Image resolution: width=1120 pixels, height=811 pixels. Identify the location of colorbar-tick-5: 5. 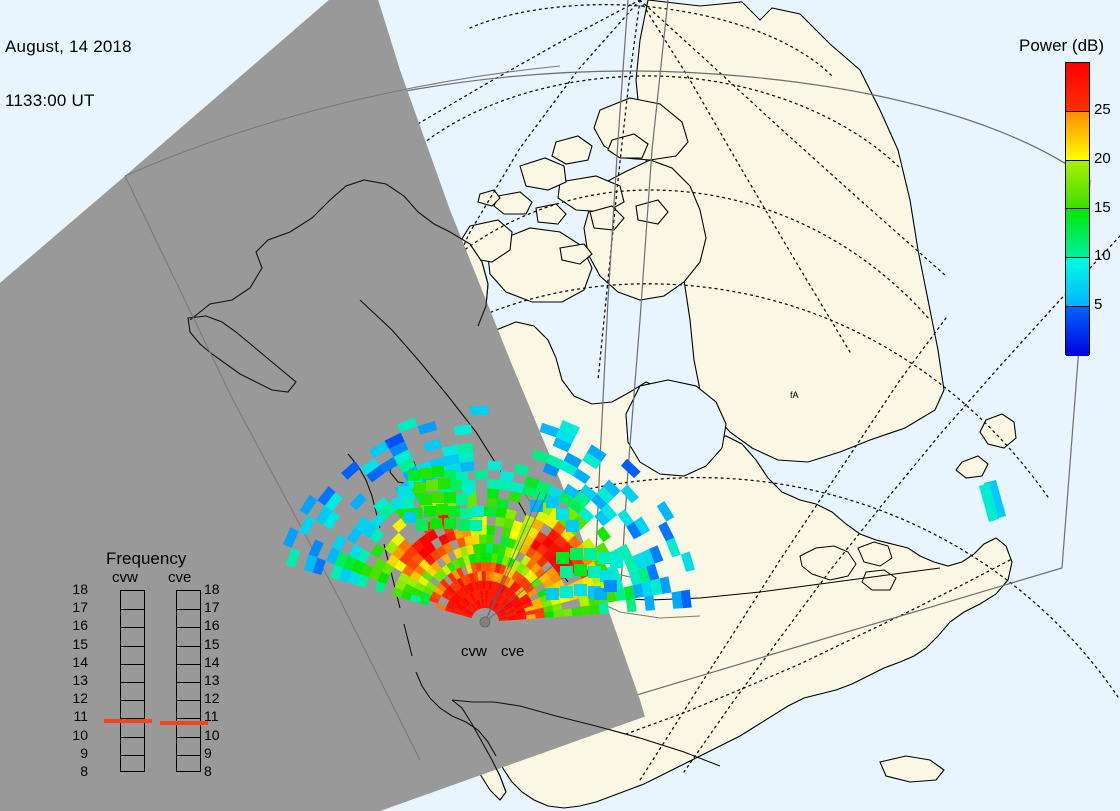
(1098, 305).